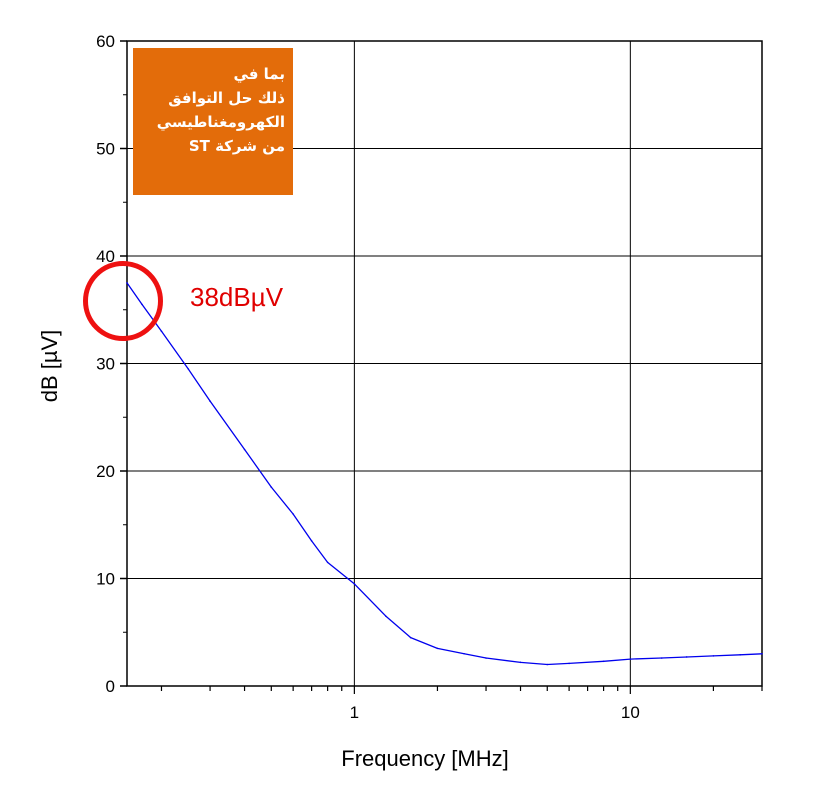 Image resolution: width=838 pixels, height=786 pixels. Describe the element at coordinates (425, 758) in the screenshot. I see `x-axis-title: Frequency [MHz]` at that location.